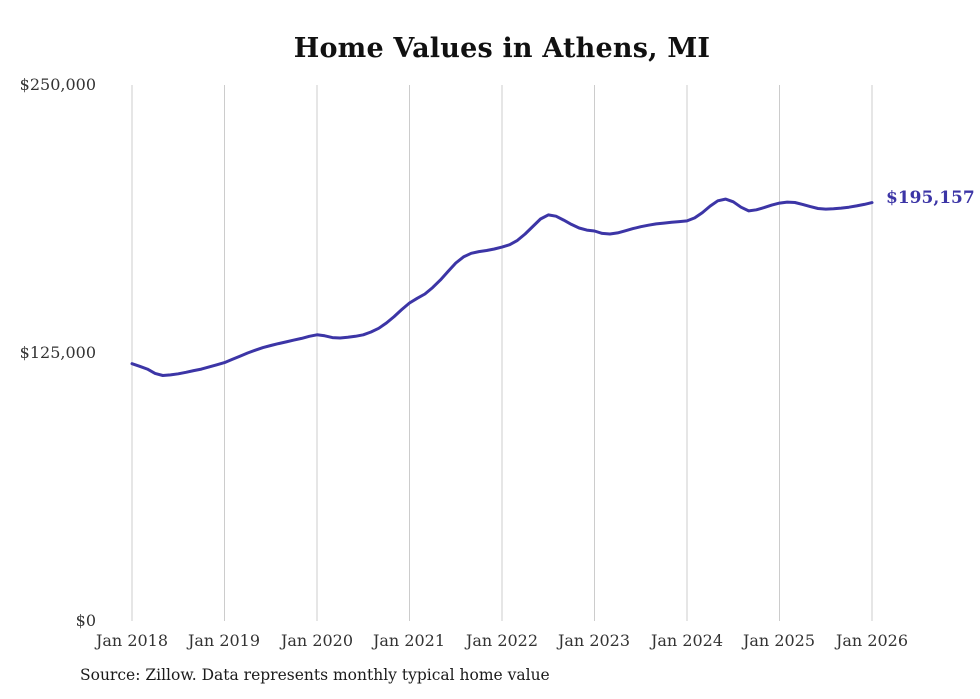 This screenshot has height=699, width=980. Describe the element at coordinates (57, 84) in the screenshot. I see `y-axis-tick-250000: $250,000` at that location.